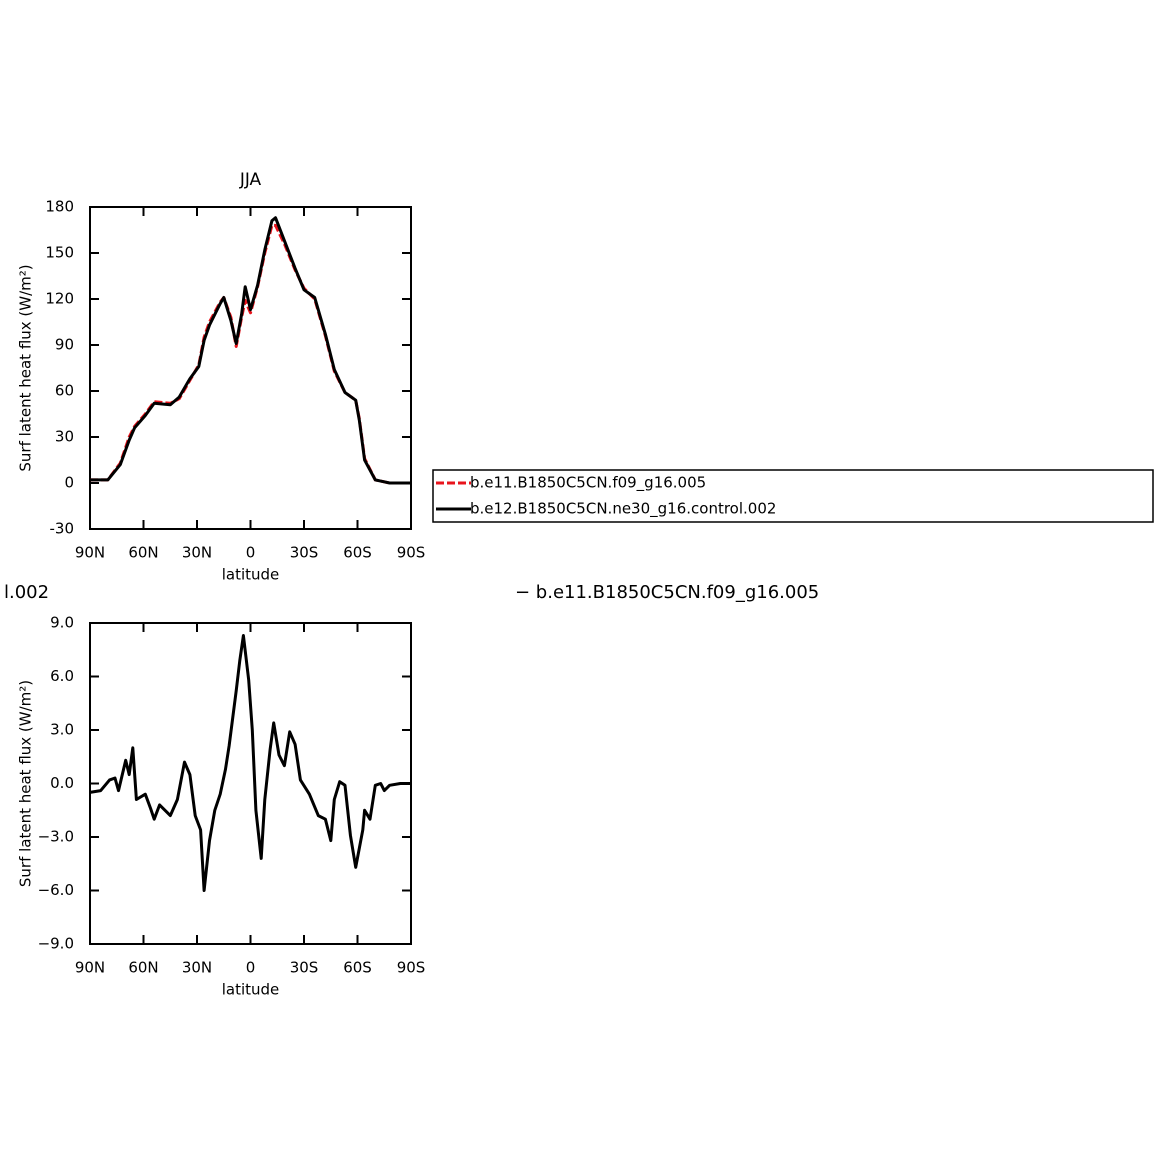 This screenshot has height=1169, width=1170. What do you see at coordinates (69, 483) in the screenshot?
I see `y-tick-label: 0` at bounding box center [69, 483].